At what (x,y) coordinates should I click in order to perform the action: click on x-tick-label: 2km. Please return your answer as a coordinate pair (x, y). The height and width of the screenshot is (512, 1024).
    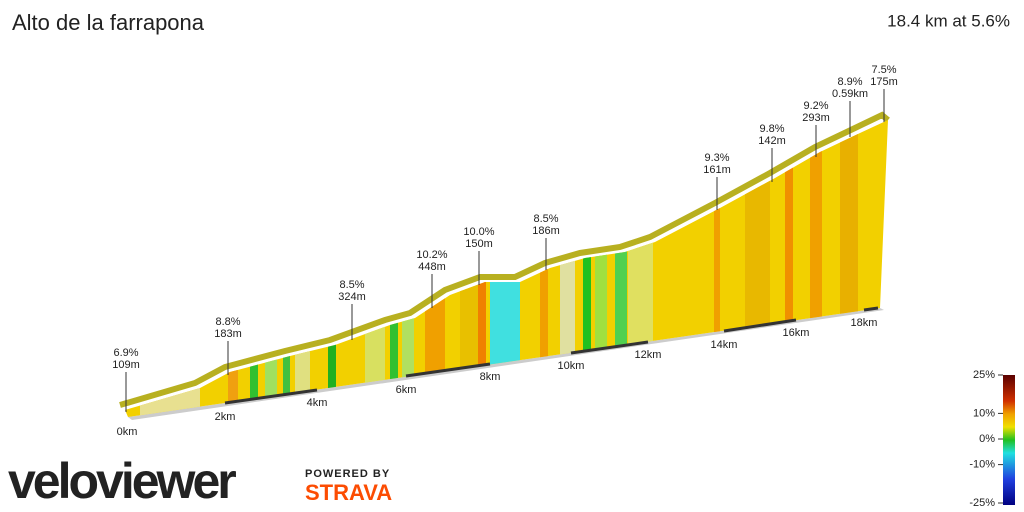
    Looking at the image, I should click on (225, 417).